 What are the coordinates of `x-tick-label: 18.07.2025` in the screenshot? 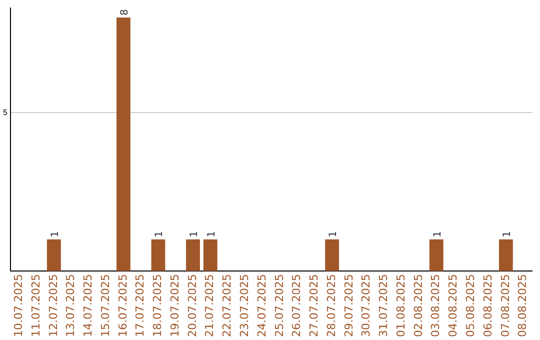 It's located at (157, 306).